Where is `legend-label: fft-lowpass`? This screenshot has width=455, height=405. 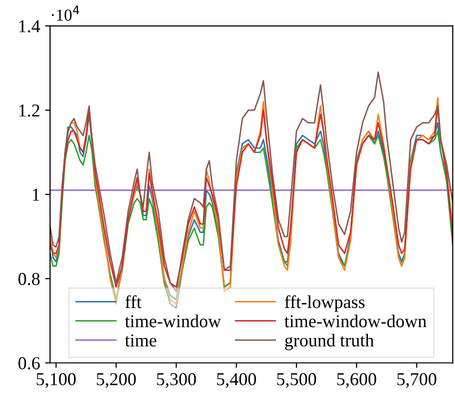 legend-label: fft-lowpass is located at coordinates (324, 303).